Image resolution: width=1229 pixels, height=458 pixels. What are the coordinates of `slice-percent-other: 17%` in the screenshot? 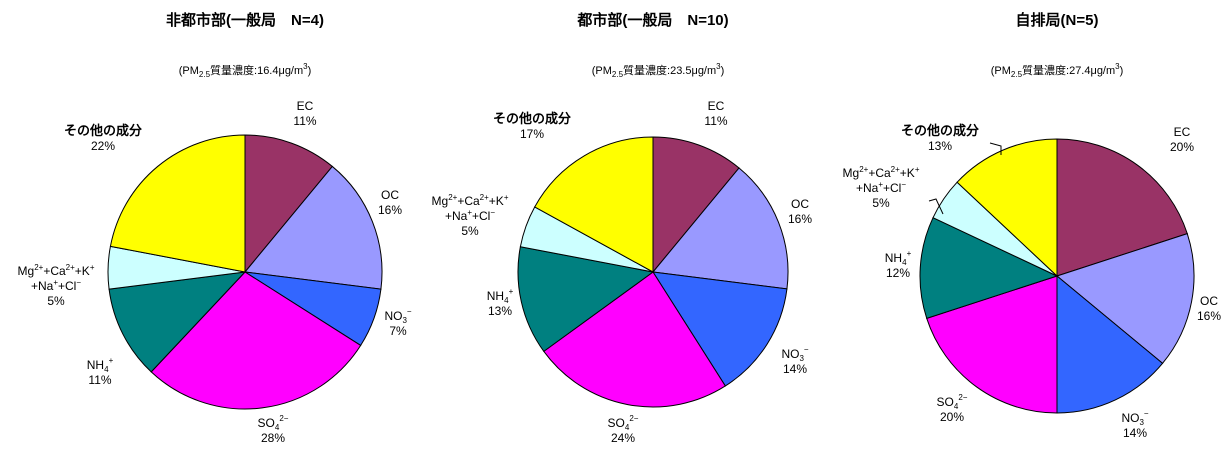 It's located at (532, 134).